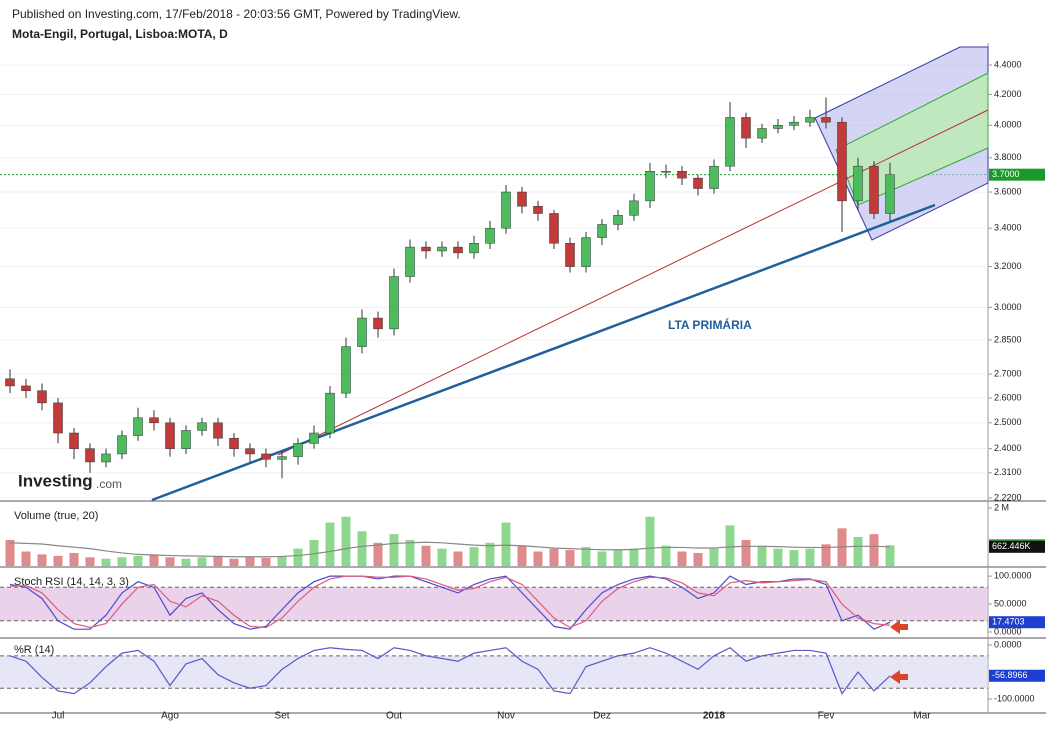 The width and height of the screenshot is (1046, 729). What do you see at coordinates (1006, 174) in the screenshot?
I see `value-tag-label: 3.7000` at bounding box center [1006, 174].